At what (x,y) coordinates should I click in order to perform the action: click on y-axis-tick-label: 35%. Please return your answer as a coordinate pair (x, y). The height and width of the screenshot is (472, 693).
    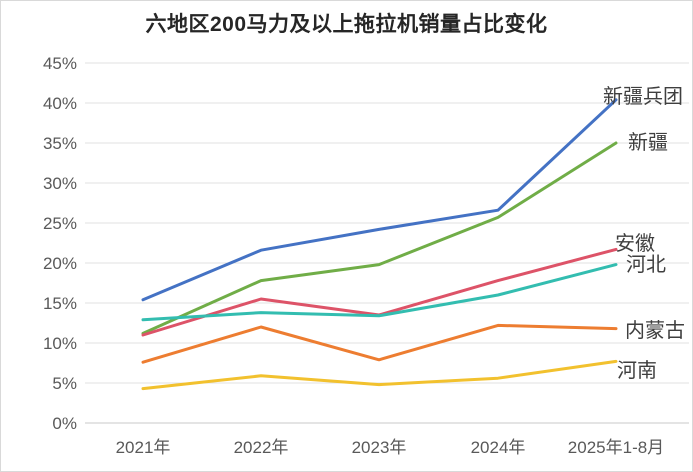
    Looking at the image, I should click on (60, 143).